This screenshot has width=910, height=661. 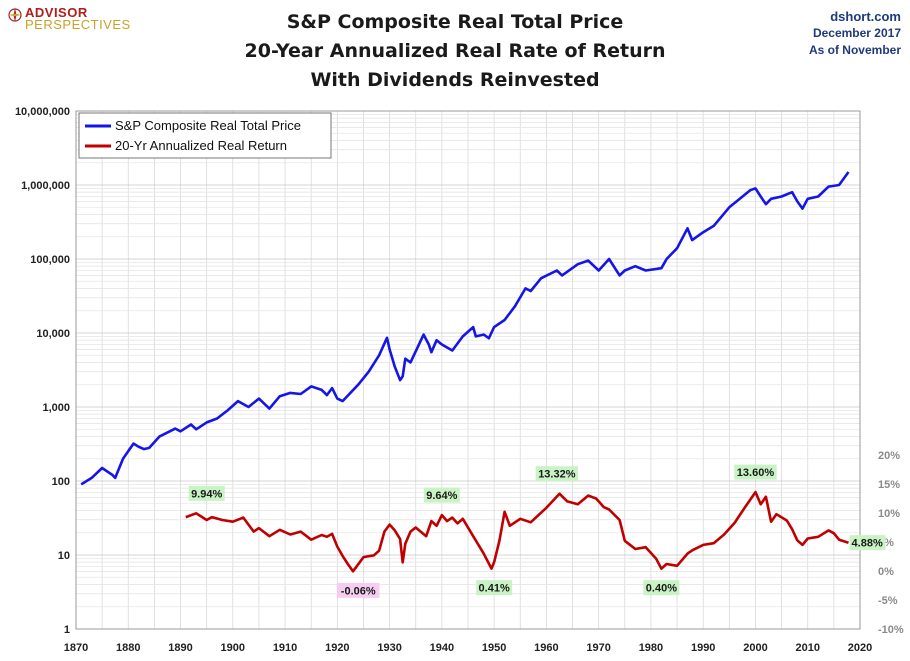 What do you see at coordinates (128, 648) in the screenshot?
I see `x-axis-tick-label: 1880` at bounding box center [128, 648].